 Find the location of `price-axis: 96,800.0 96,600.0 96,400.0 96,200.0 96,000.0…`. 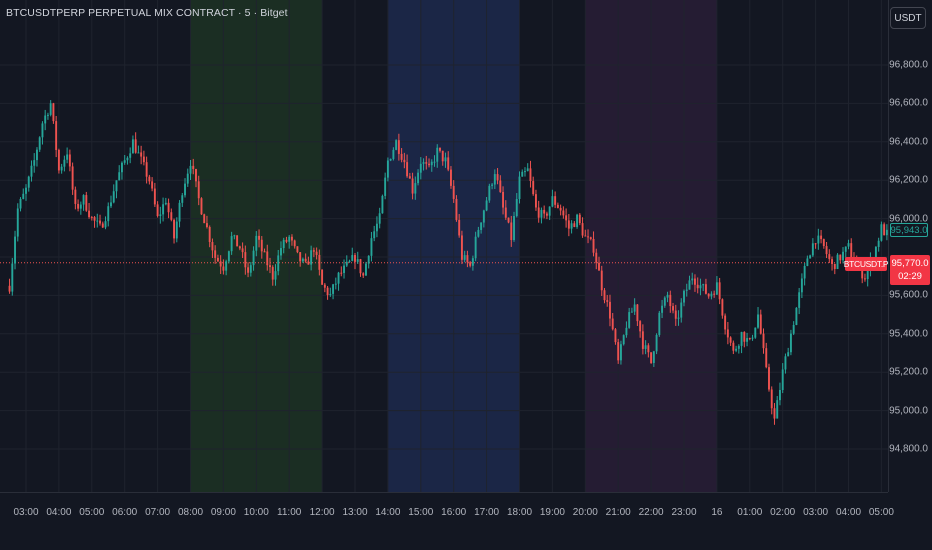

price-axis: 96,800.0 96,600.0 96,400.0 96,200.0 96,000.0… is located at coordinates (910, 246).